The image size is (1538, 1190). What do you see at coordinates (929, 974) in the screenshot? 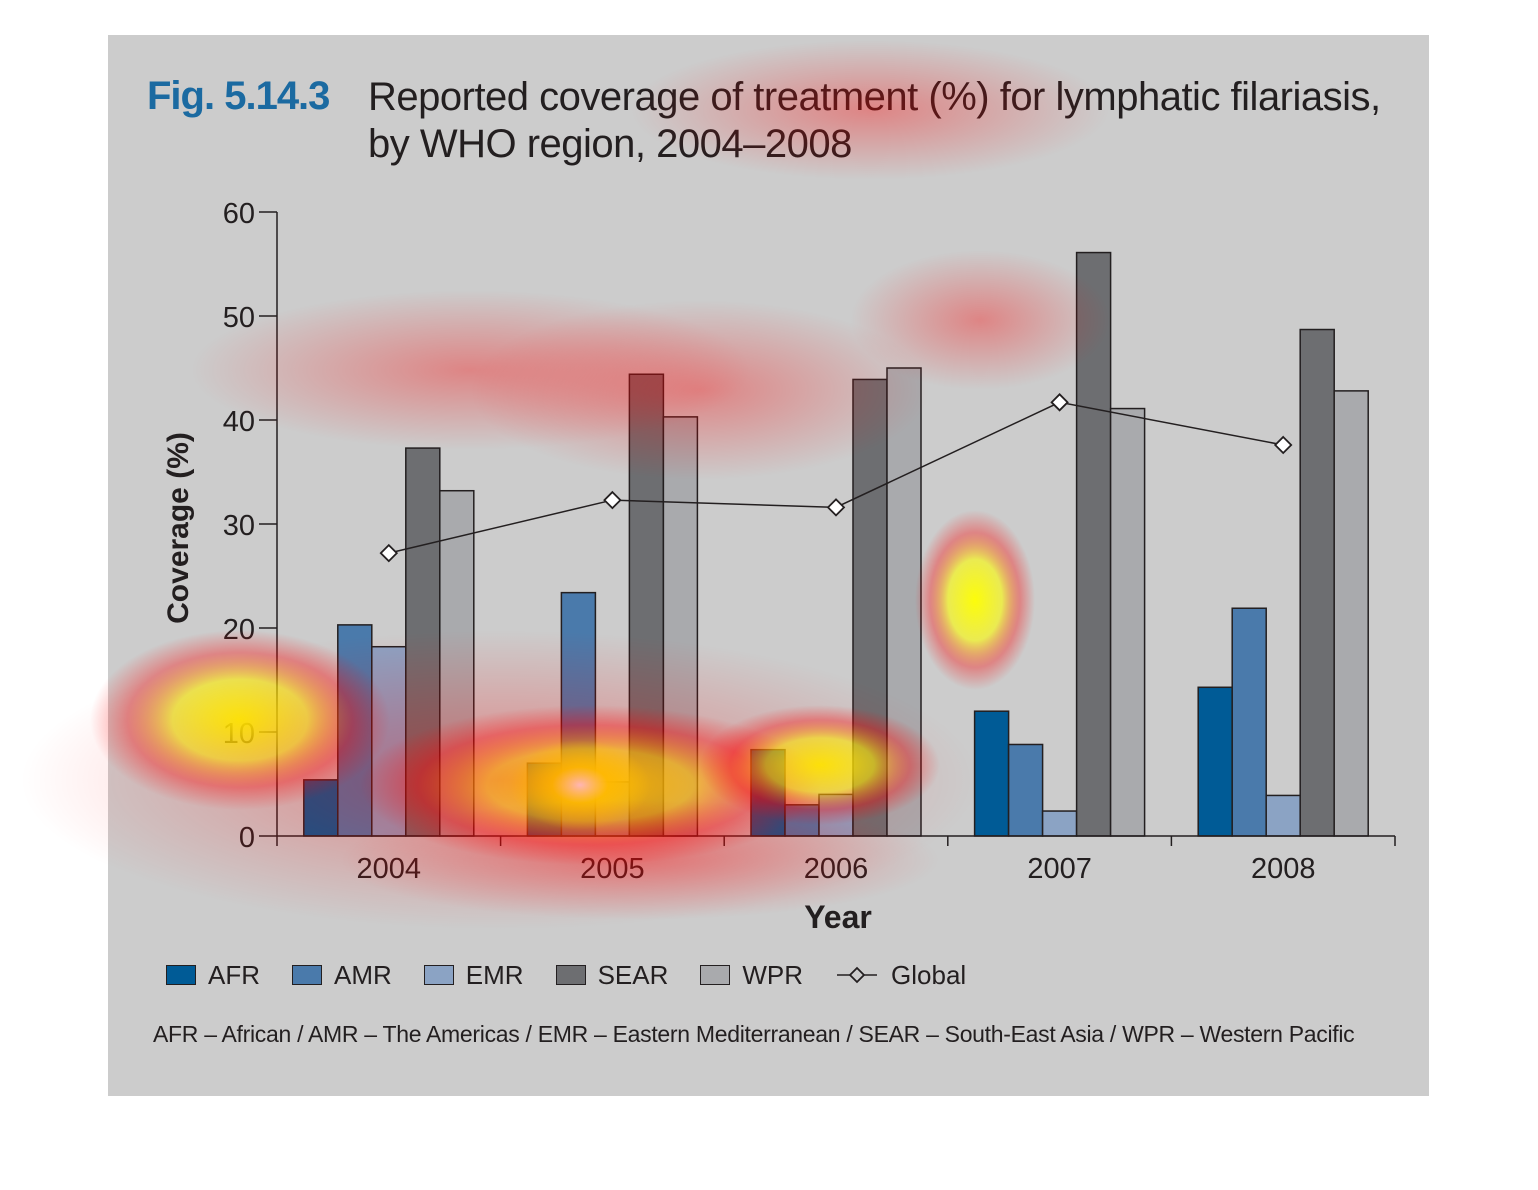
I see `legend-label-global: Global` at bounding box center [929, 974].